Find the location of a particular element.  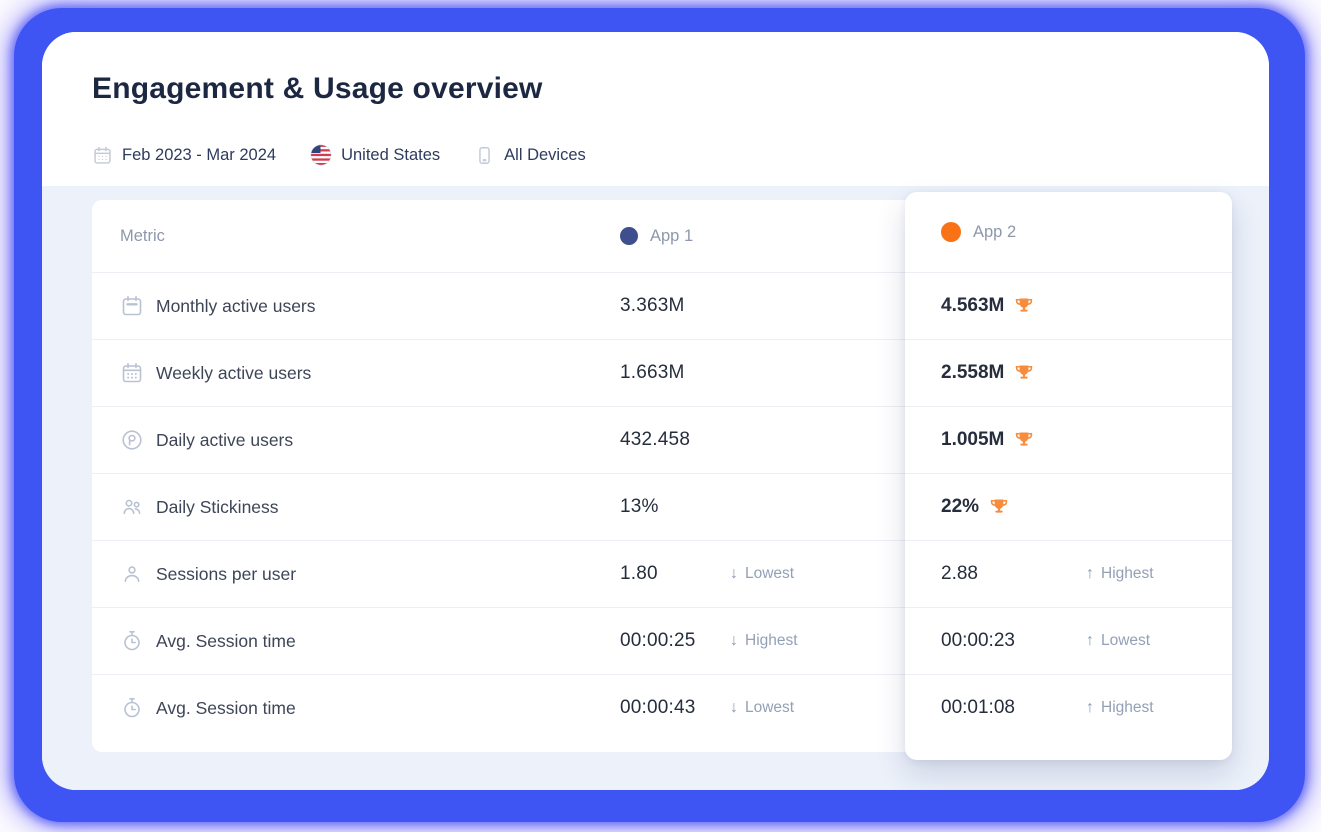

country-filter: United States is located at coordinates (375, 155).